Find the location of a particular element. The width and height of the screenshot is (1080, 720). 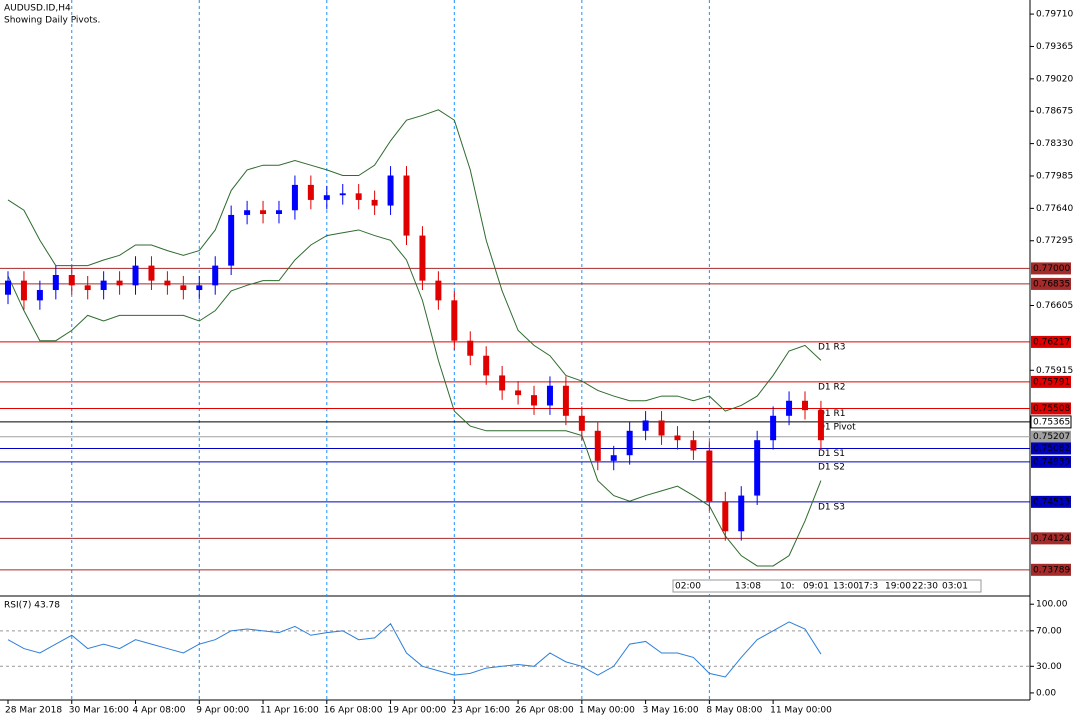

pivot-price-label: 0.73789 is located at coordinates (1051, 570).